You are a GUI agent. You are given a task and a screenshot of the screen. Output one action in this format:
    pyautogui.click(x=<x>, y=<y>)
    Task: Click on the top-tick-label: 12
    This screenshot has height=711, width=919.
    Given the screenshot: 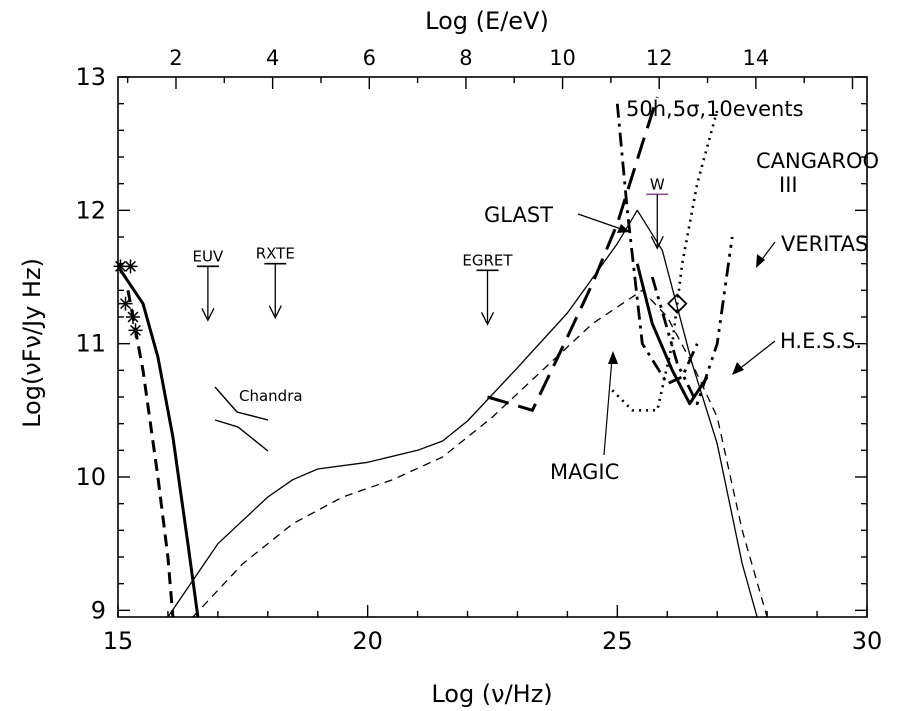 What is the action you would take?
    pyautogui.click(x=659, y=58)
    